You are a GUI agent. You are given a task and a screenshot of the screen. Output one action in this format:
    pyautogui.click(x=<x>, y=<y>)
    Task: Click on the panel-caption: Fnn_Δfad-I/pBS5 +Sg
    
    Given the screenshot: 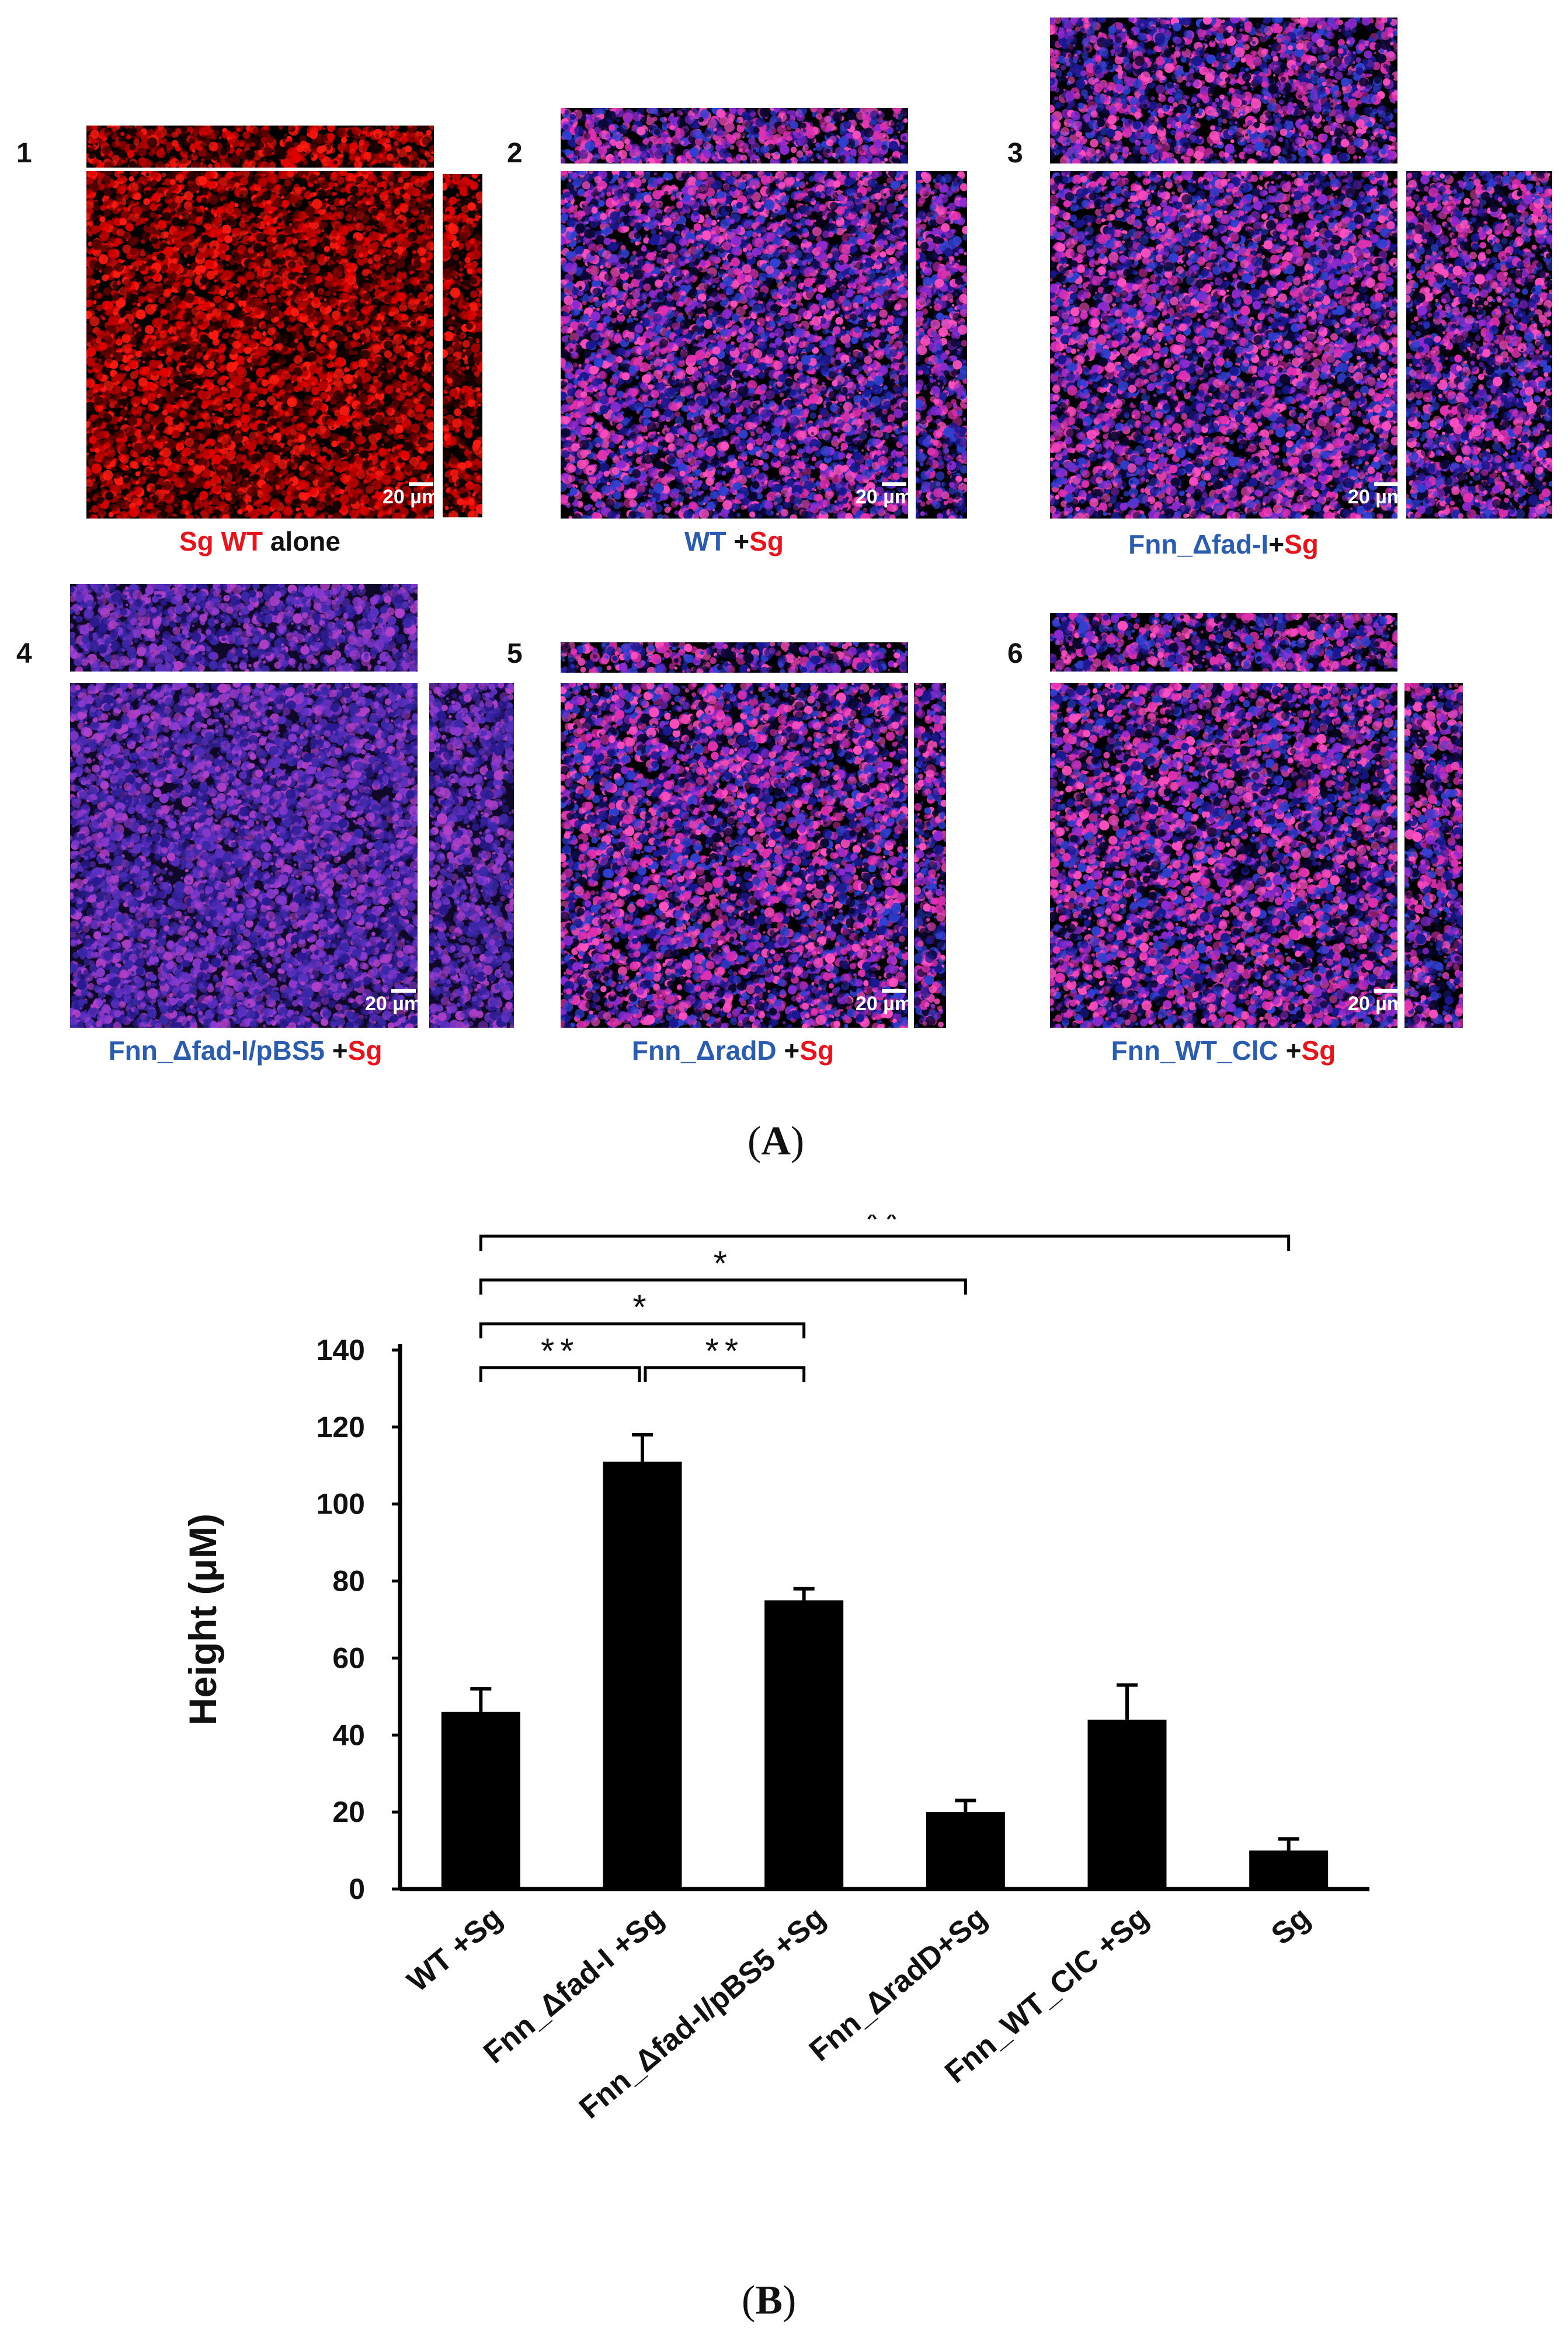 What is the action you would take?
    pyautogui.click(x=245, y=1050)
    